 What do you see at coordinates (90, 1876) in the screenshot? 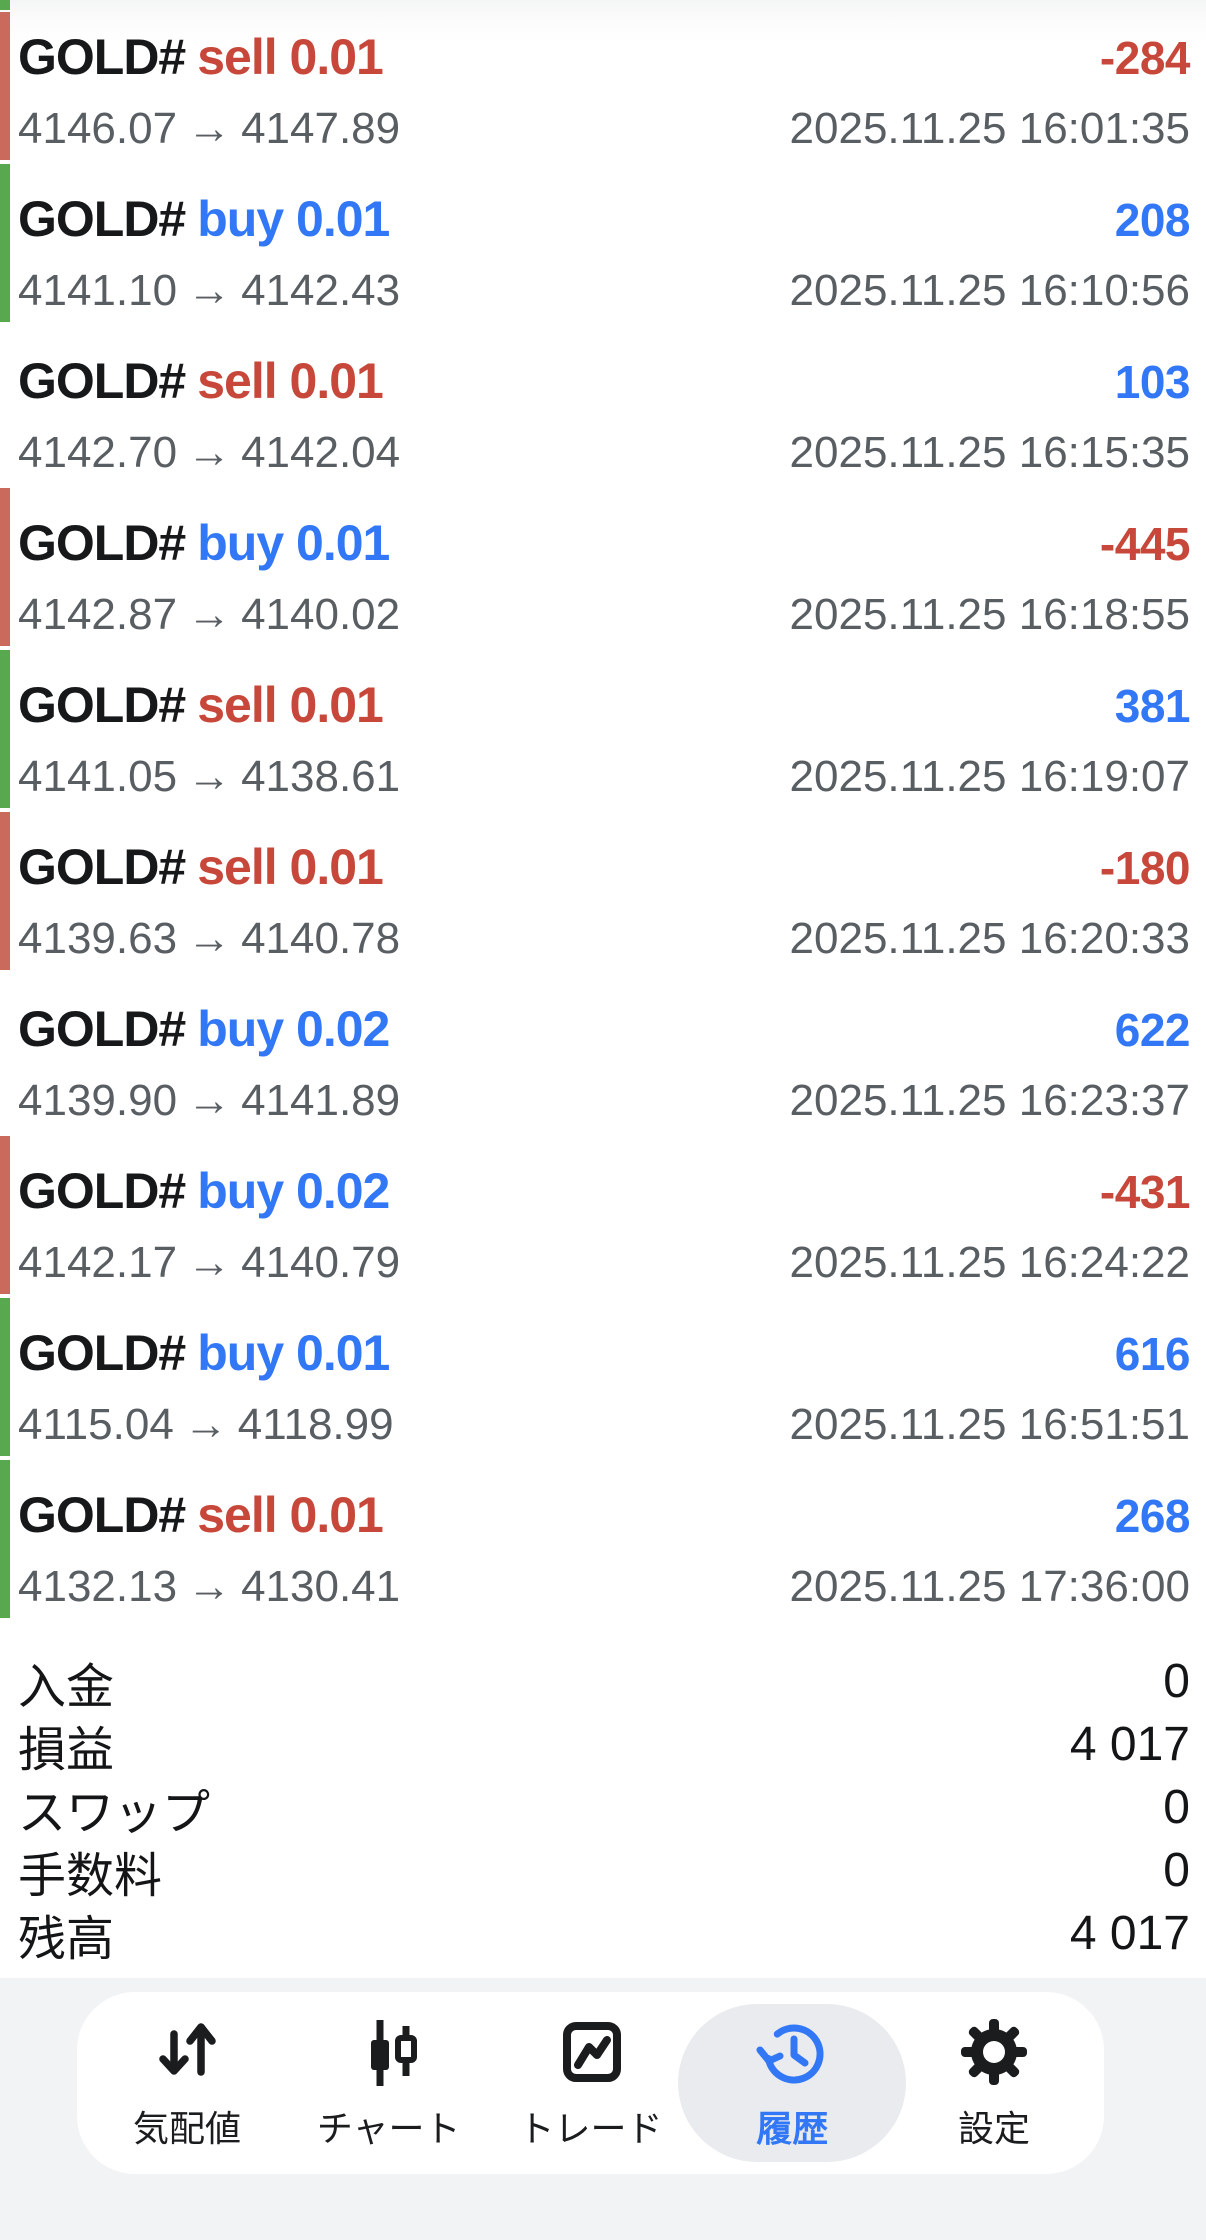
I see `summary-label: 手数料` at bounding box center [90, 1876].